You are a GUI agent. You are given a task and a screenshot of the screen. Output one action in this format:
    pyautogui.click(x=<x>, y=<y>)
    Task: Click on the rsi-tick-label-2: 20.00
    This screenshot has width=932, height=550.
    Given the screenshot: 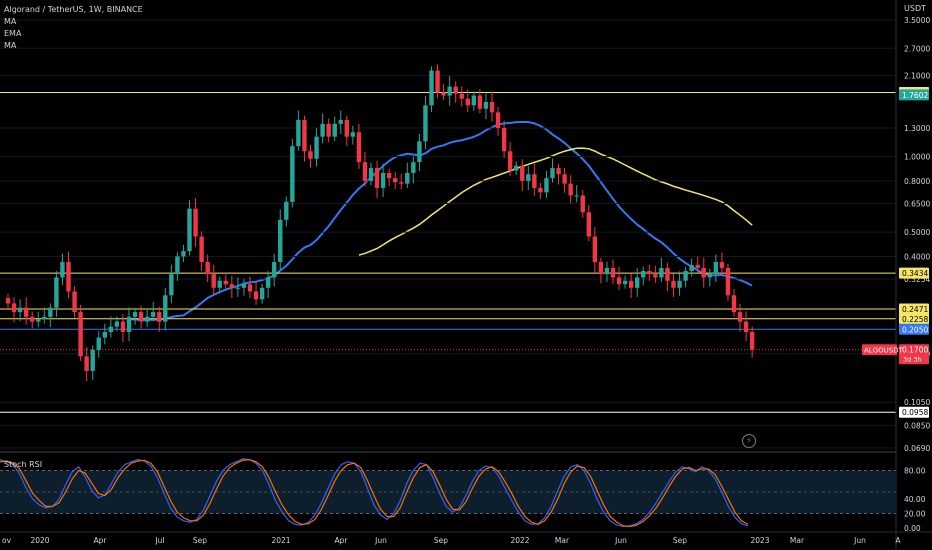 What is the action you would take?
    pyautogui.click(x=915, y=514)
    